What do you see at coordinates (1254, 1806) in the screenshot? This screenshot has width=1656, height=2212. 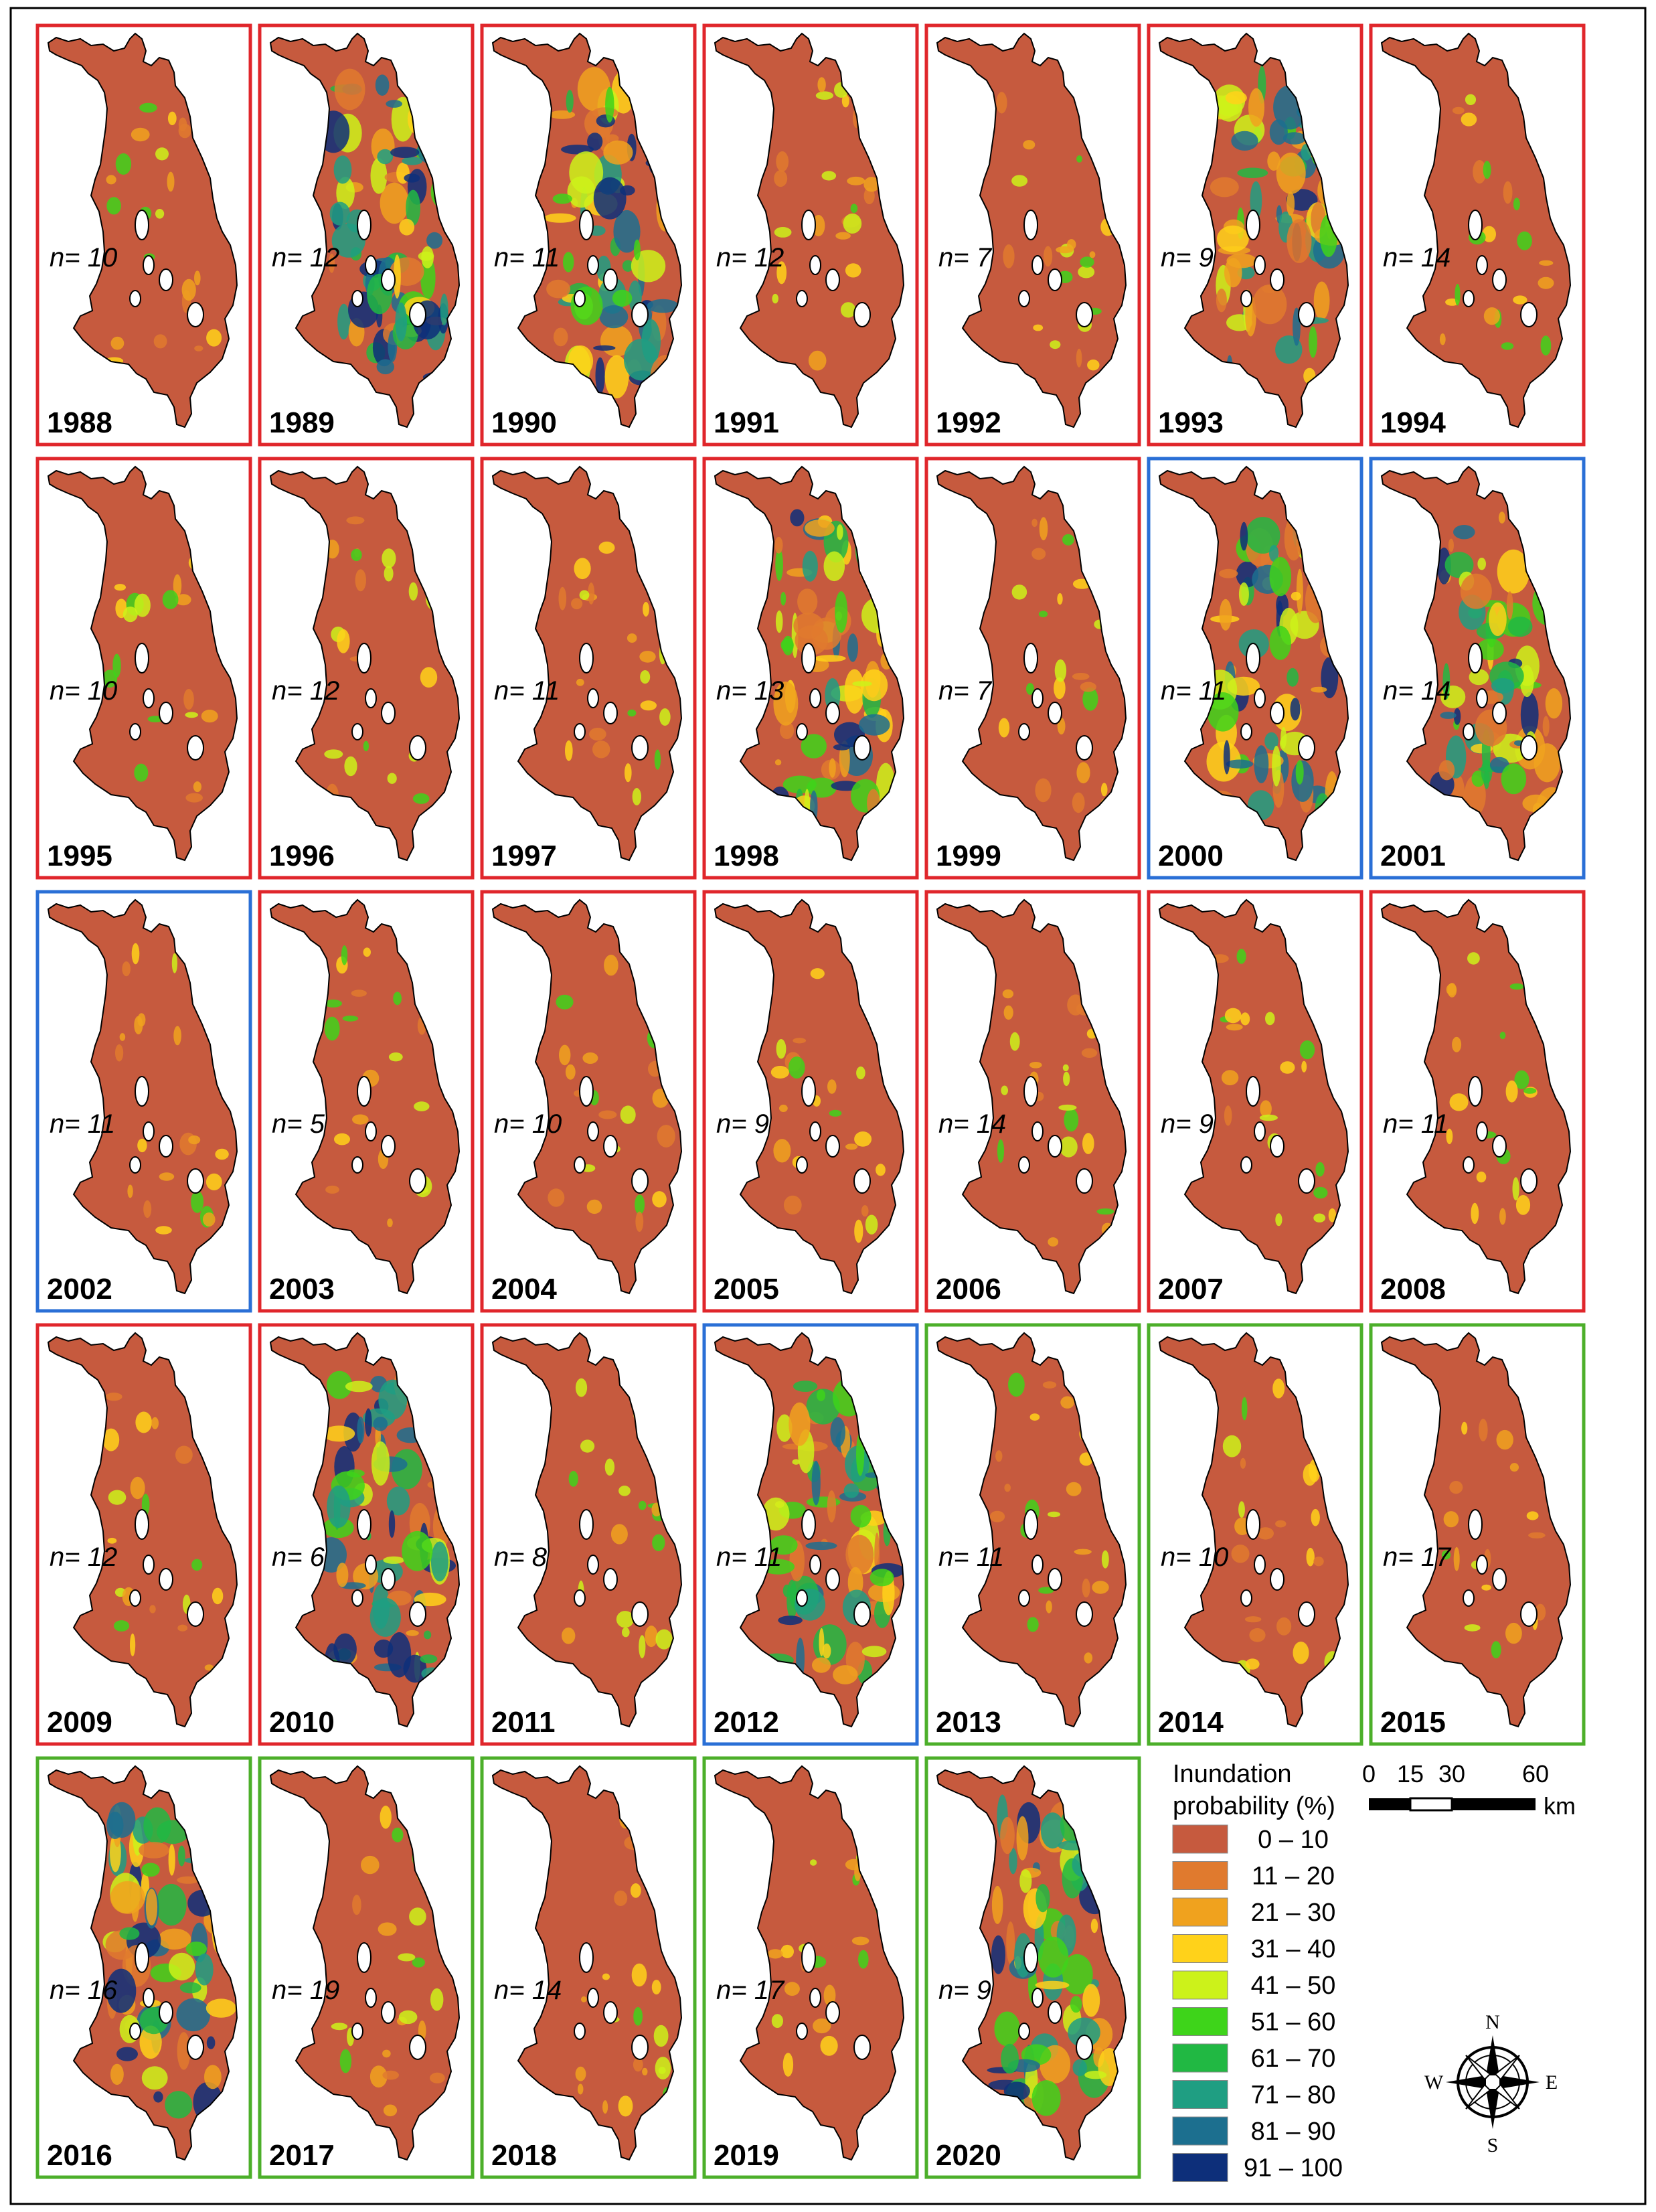 I see `legend-title-line2: probability (%)` at bounding box center [1254, 1806].